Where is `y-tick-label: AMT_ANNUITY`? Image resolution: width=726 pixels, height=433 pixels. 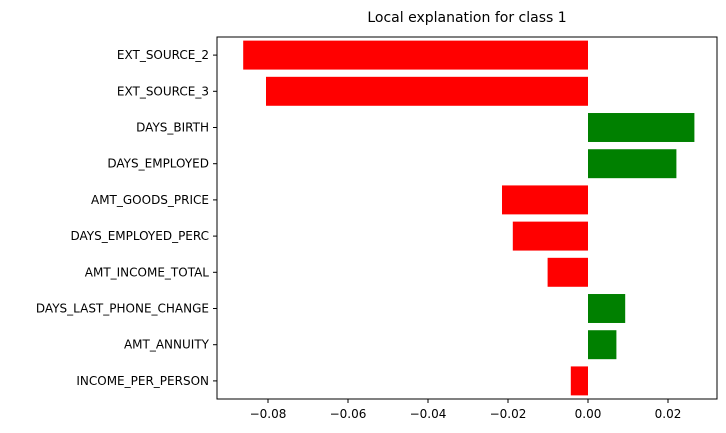
y-tick-label: AMT_ANNUITY is located at coordinates (167, 345).